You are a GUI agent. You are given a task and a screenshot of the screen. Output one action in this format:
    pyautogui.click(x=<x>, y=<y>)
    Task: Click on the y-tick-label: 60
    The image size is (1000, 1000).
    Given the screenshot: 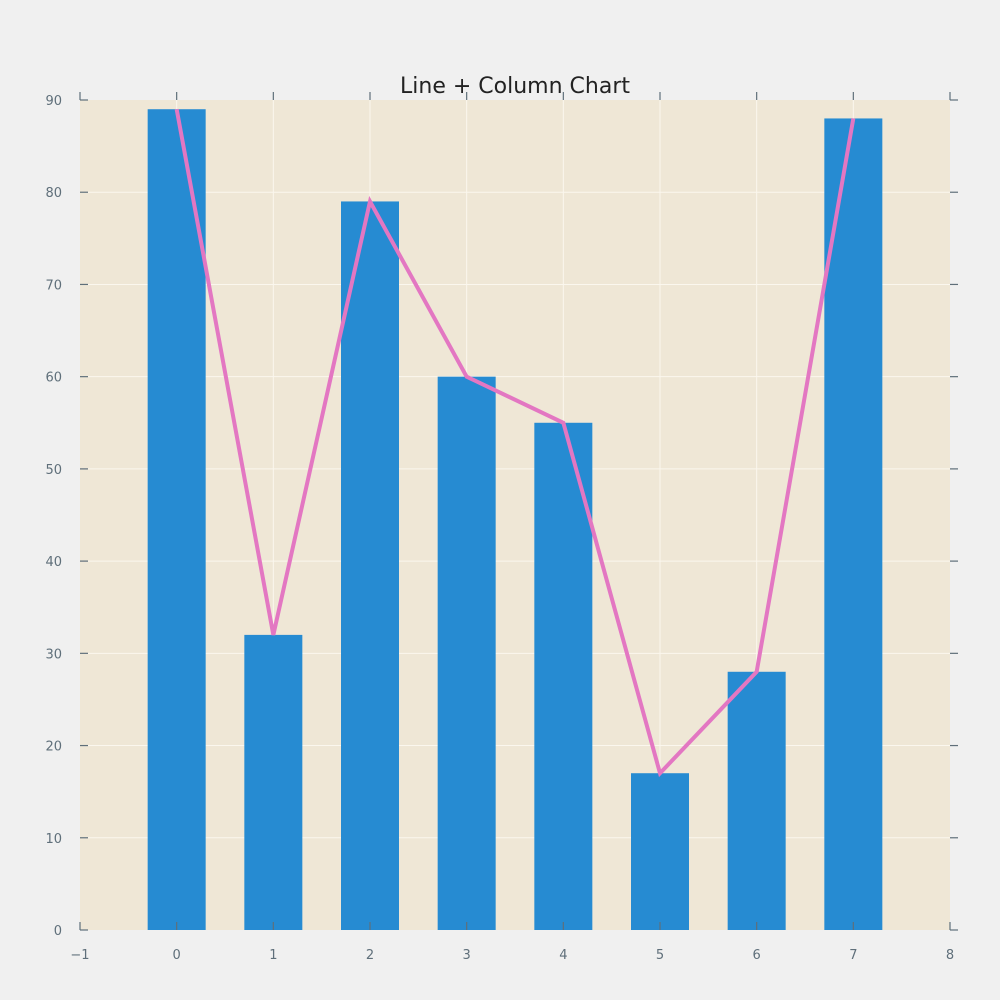 What is the action you would take?
    pyautogui.click(x=53, y=378)
    